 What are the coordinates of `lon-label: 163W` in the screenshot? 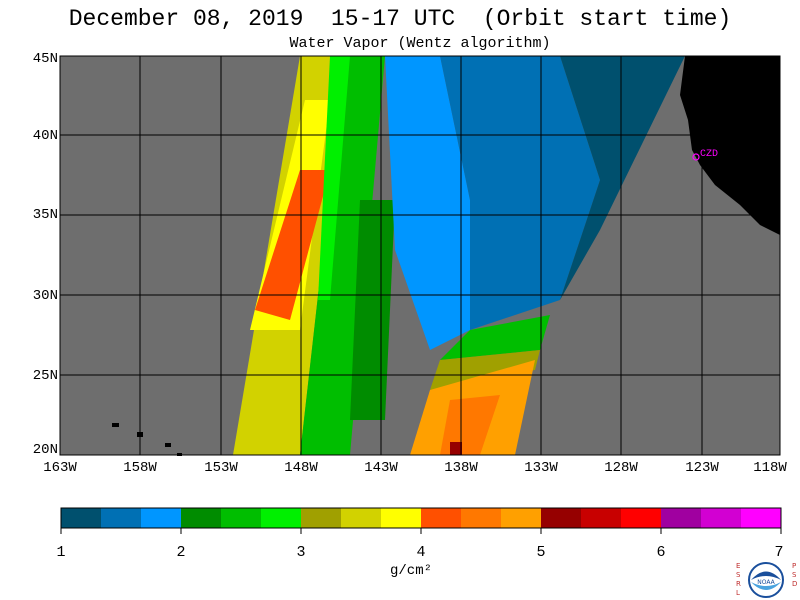 It's located at (60, 468).